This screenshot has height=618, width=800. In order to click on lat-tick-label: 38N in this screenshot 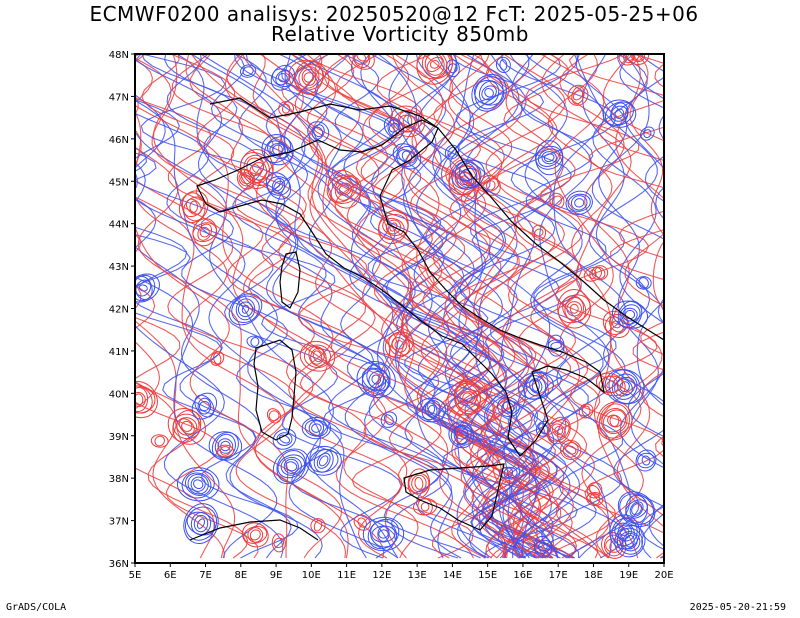, I will do `click(119, 479)`.